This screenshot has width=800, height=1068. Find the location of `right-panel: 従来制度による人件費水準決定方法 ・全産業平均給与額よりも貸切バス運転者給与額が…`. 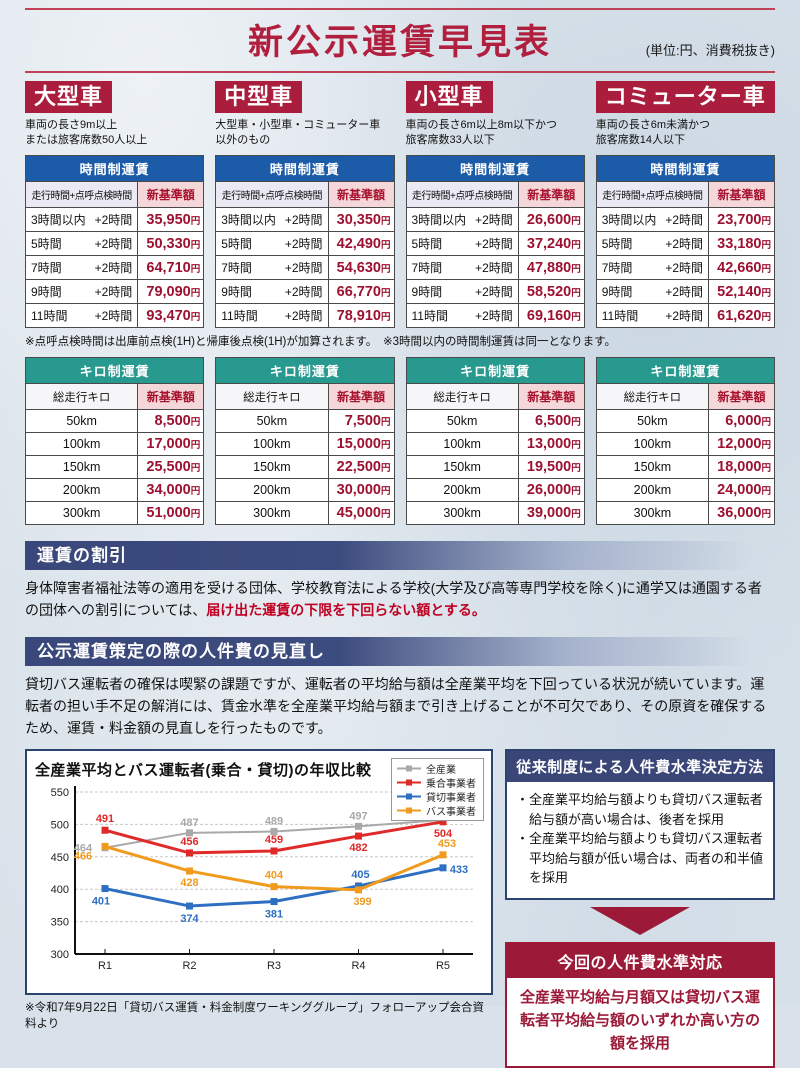

right-panel: 従来制度による人件費水準決定方法 ・全産業平均給与額よりも貸切バス運転者給与額が… is located at coordinates (640, 908).